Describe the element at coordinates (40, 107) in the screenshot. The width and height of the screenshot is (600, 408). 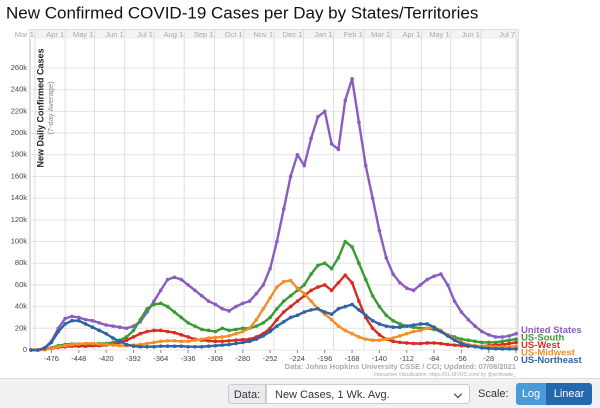
I see `y-axis-label: New Daily Confirmed Cases` at that location.